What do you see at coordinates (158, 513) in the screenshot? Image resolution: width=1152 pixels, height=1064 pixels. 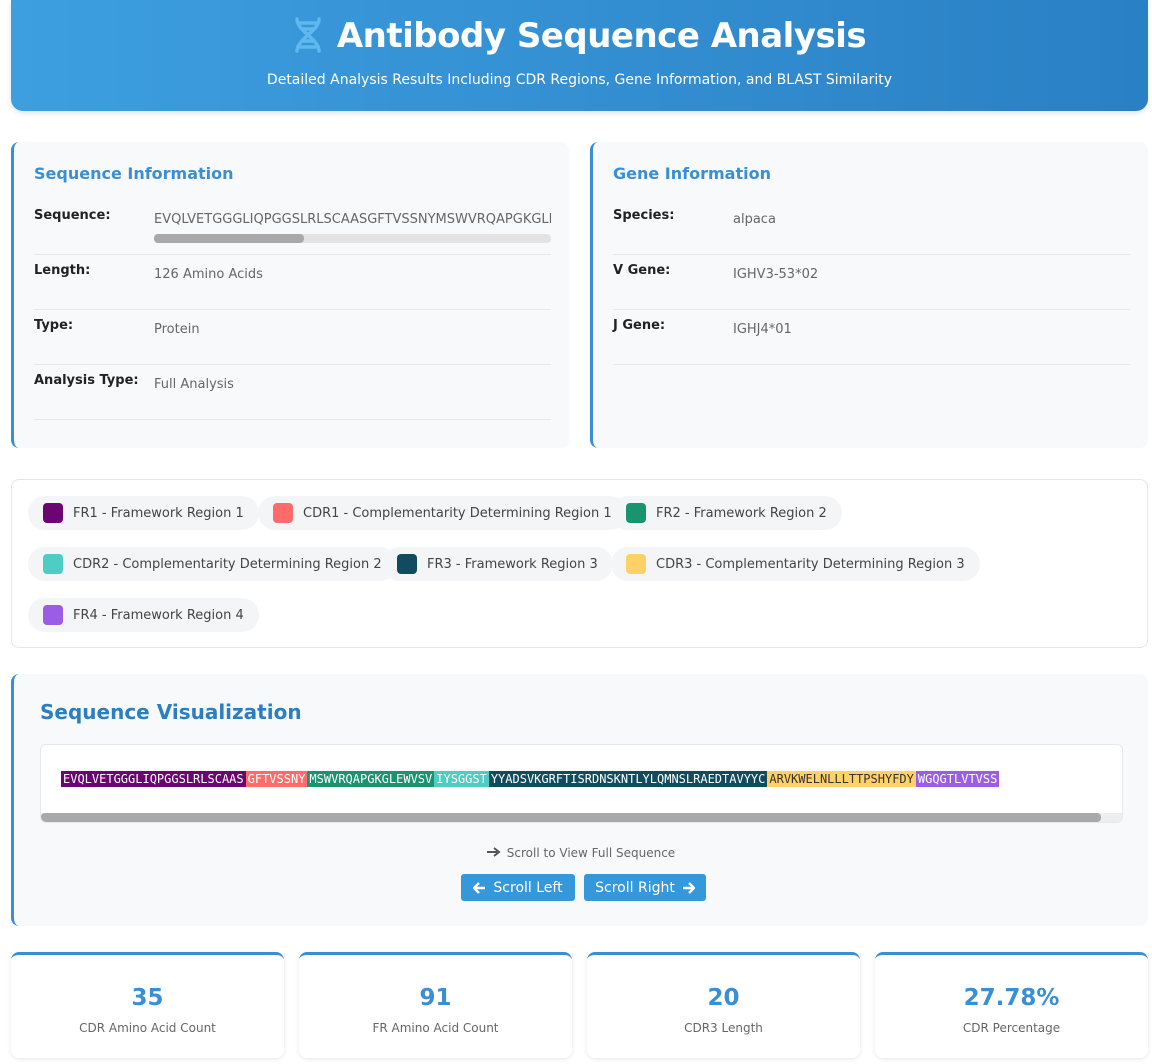 I see `legend-label: FR1 - Framework Region 1` at bounding box center [158, 513].